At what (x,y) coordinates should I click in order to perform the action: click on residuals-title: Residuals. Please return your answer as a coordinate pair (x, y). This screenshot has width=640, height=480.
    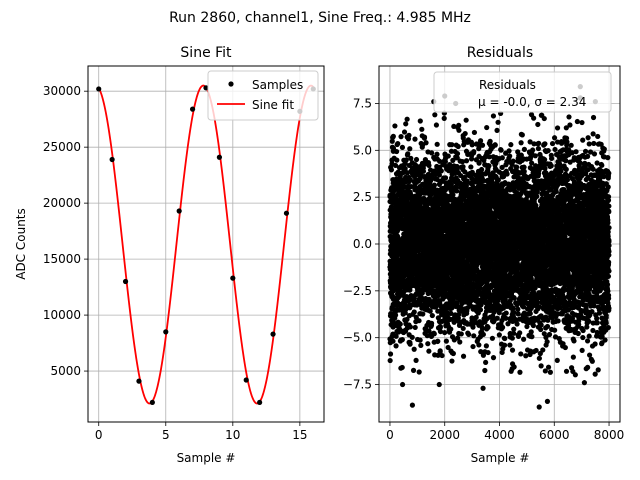
    Looking at the image, I should click on (500, 53).